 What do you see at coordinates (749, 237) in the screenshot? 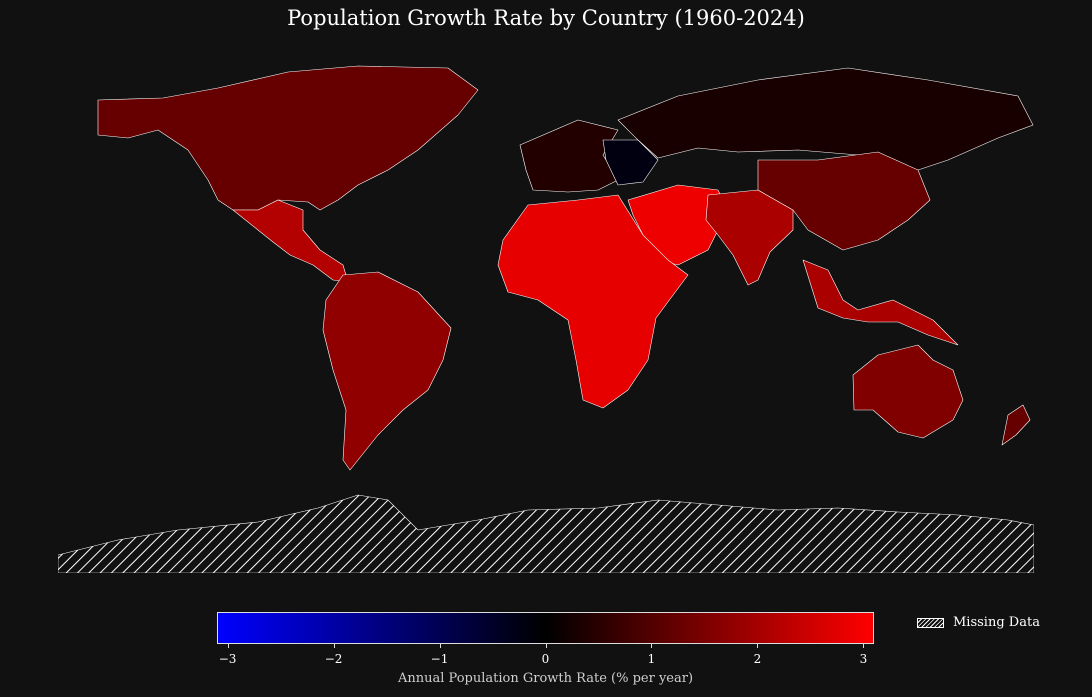
I see `region-south-asia` at bounding box center [749, 237].